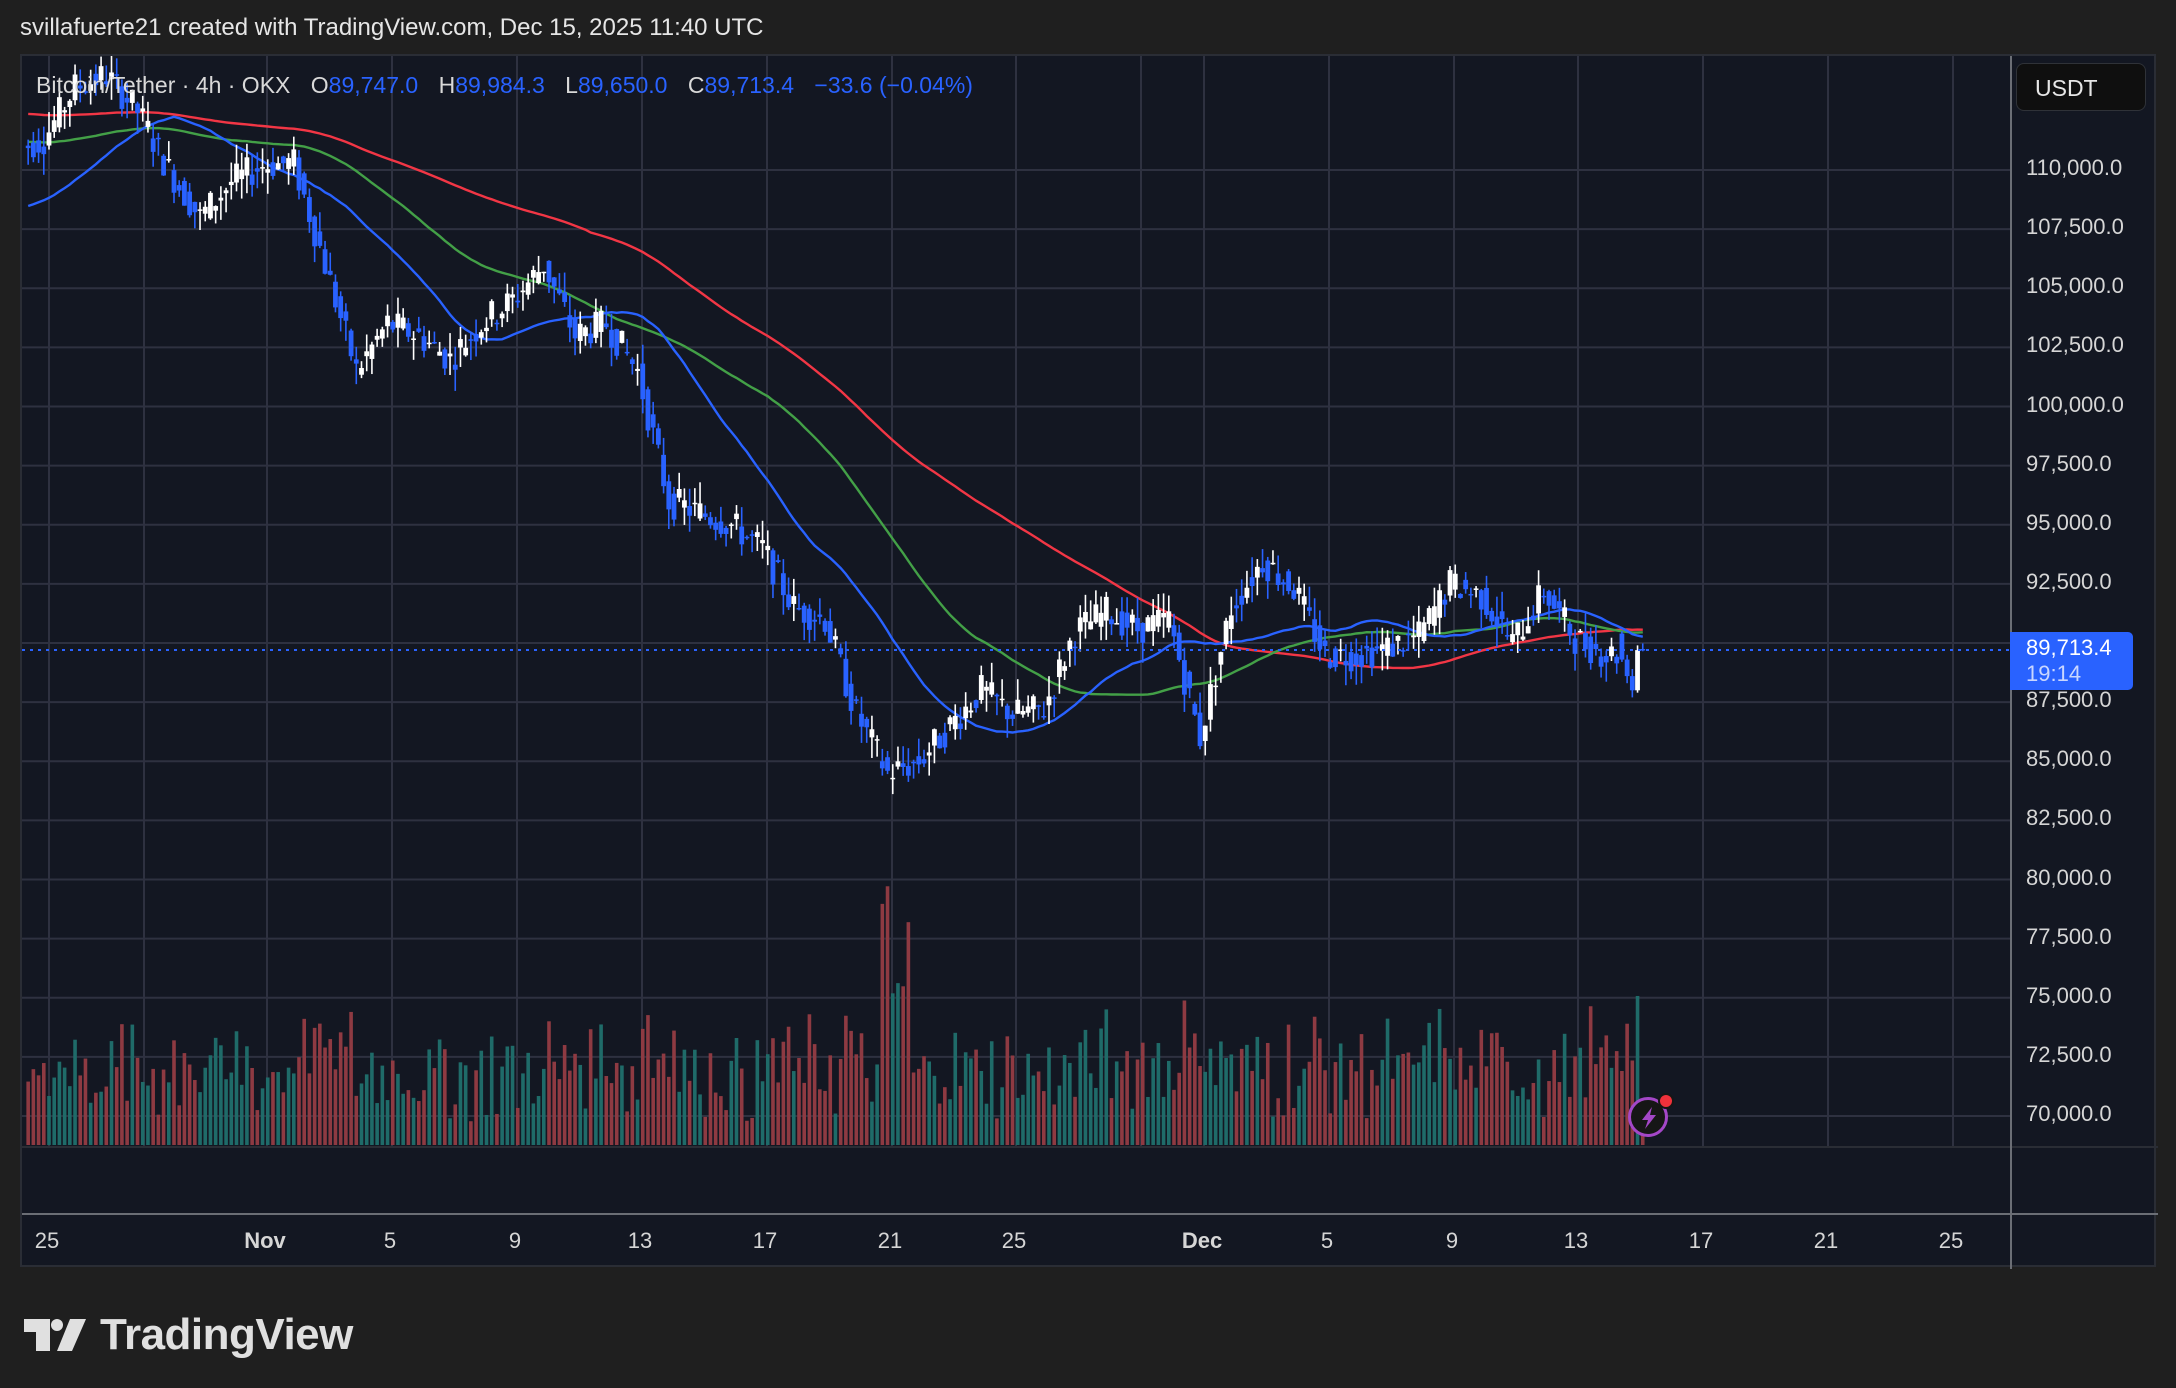 The image size is (2176, 1388). What do you see at coordinates (2069, 700) in the screenshot?
I see `price-axis-label: 87,500.0` at bounding box center [2069, 700].